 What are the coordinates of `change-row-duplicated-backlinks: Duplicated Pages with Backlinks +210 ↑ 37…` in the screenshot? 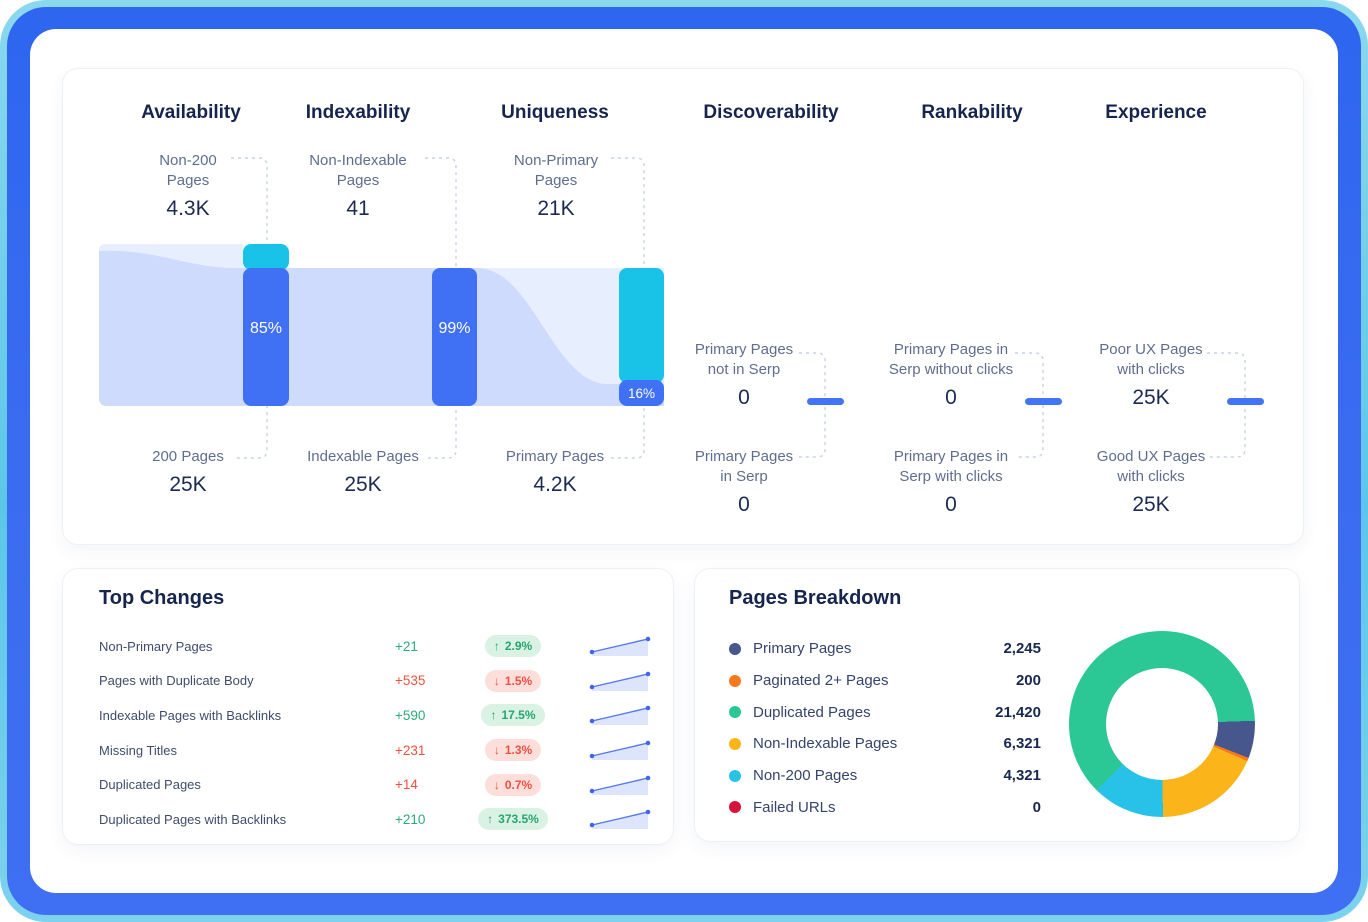 It's located at (368, 819).